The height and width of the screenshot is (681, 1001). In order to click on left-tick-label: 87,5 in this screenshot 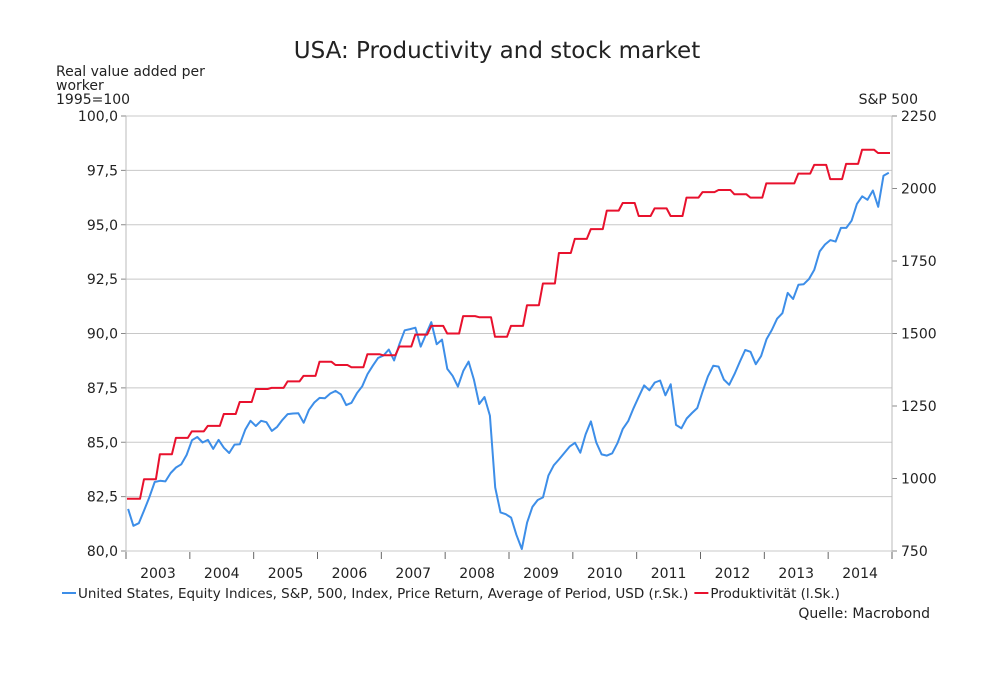, I will do `click(102, 389)`.